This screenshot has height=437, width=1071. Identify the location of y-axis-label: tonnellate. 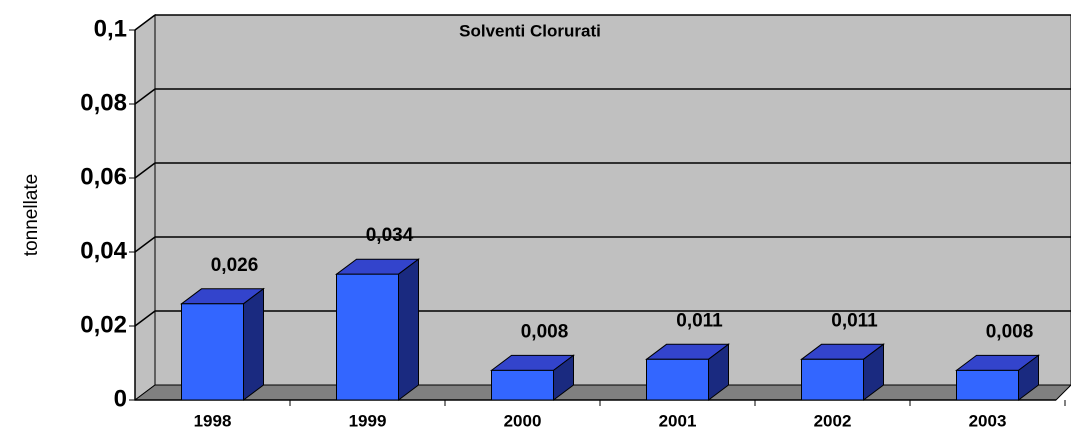
(31, 215).